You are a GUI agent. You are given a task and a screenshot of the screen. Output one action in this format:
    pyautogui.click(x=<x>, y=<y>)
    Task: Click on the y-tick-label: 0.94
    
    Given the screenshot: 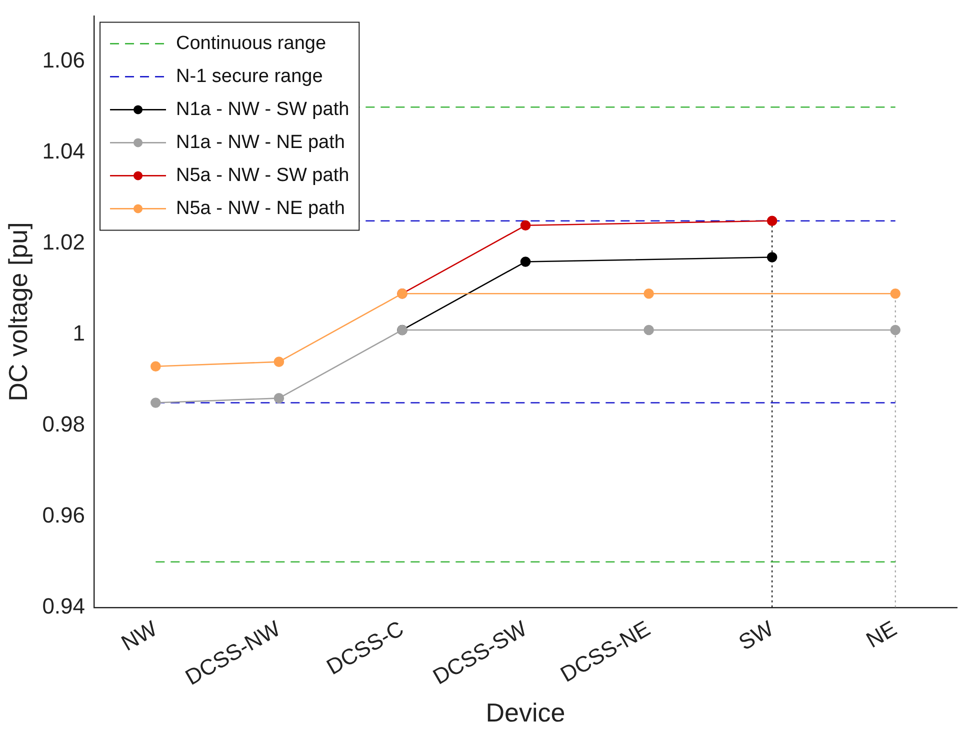 What is the action you would take?
    pyautogui.click(x=64, y=605)
    